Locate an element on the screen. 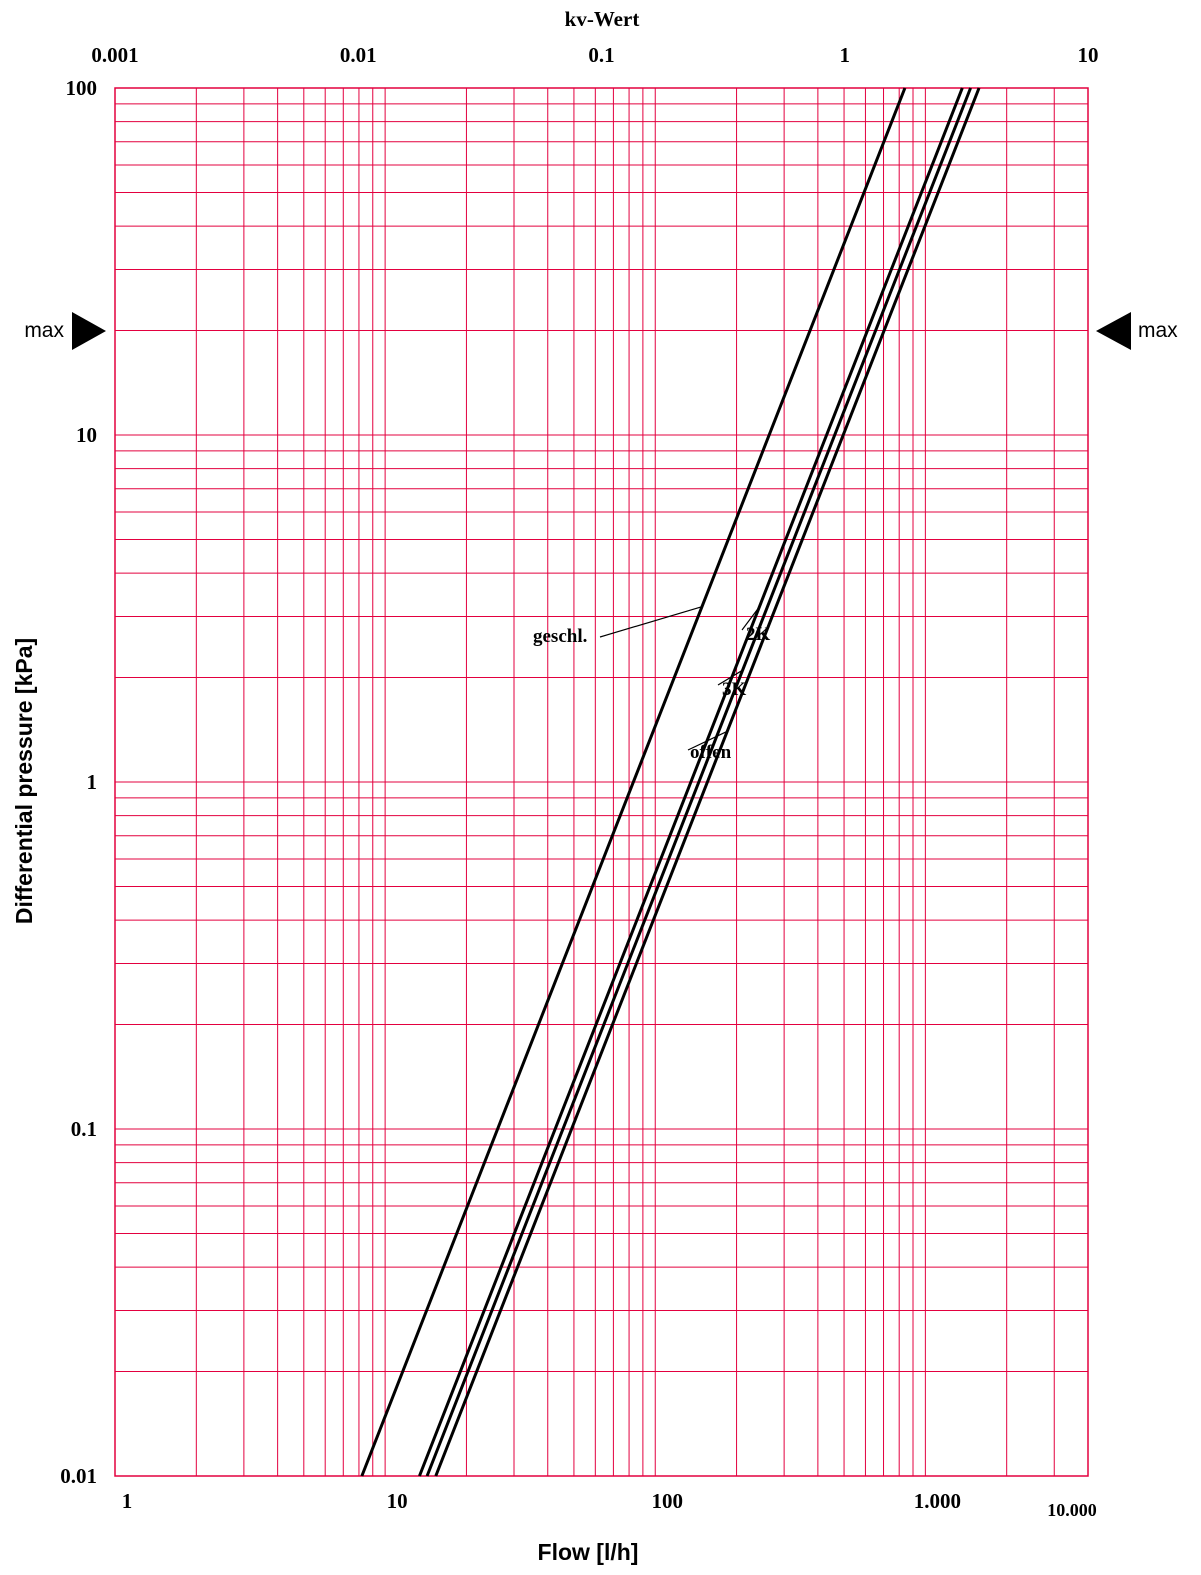 The image size is (1201, 1575). y-axis-ticks: 100 10 1 0.1 0.01 is located at coordinates (78, 782).